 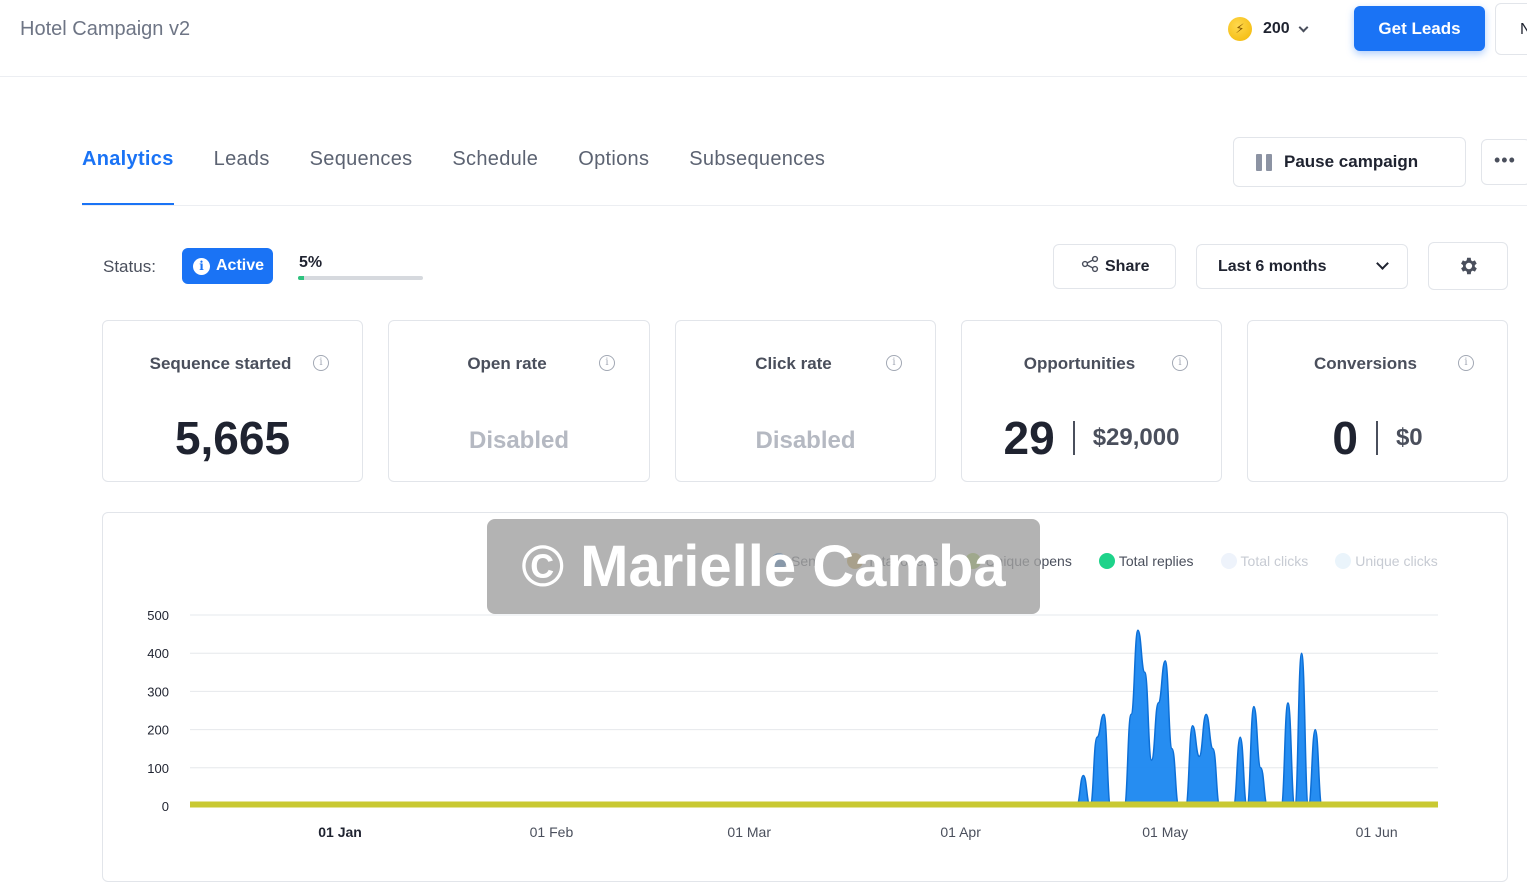 I want to click on opportunities-card: Opportunities i 29 $29,000, so click(x=1091, y=401).